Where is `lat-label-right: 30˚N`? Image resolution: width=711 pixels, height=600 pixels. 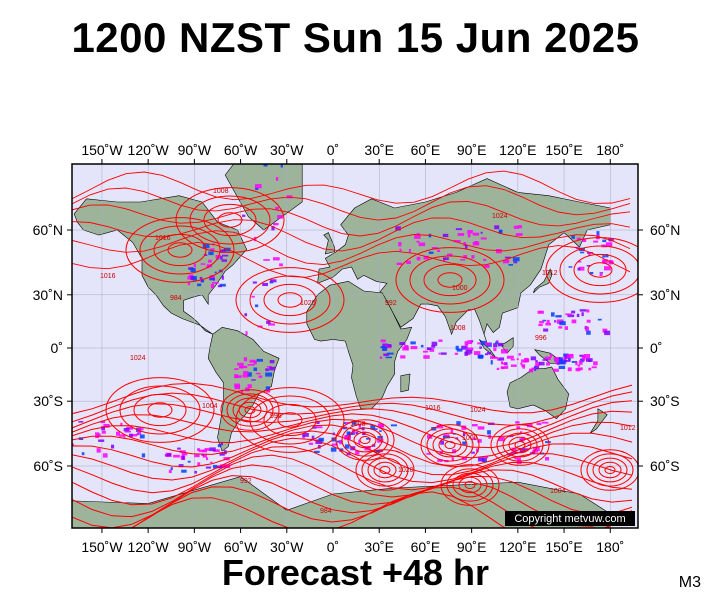
lat-label-right: 30˚N is located at coordinates (665, 295).